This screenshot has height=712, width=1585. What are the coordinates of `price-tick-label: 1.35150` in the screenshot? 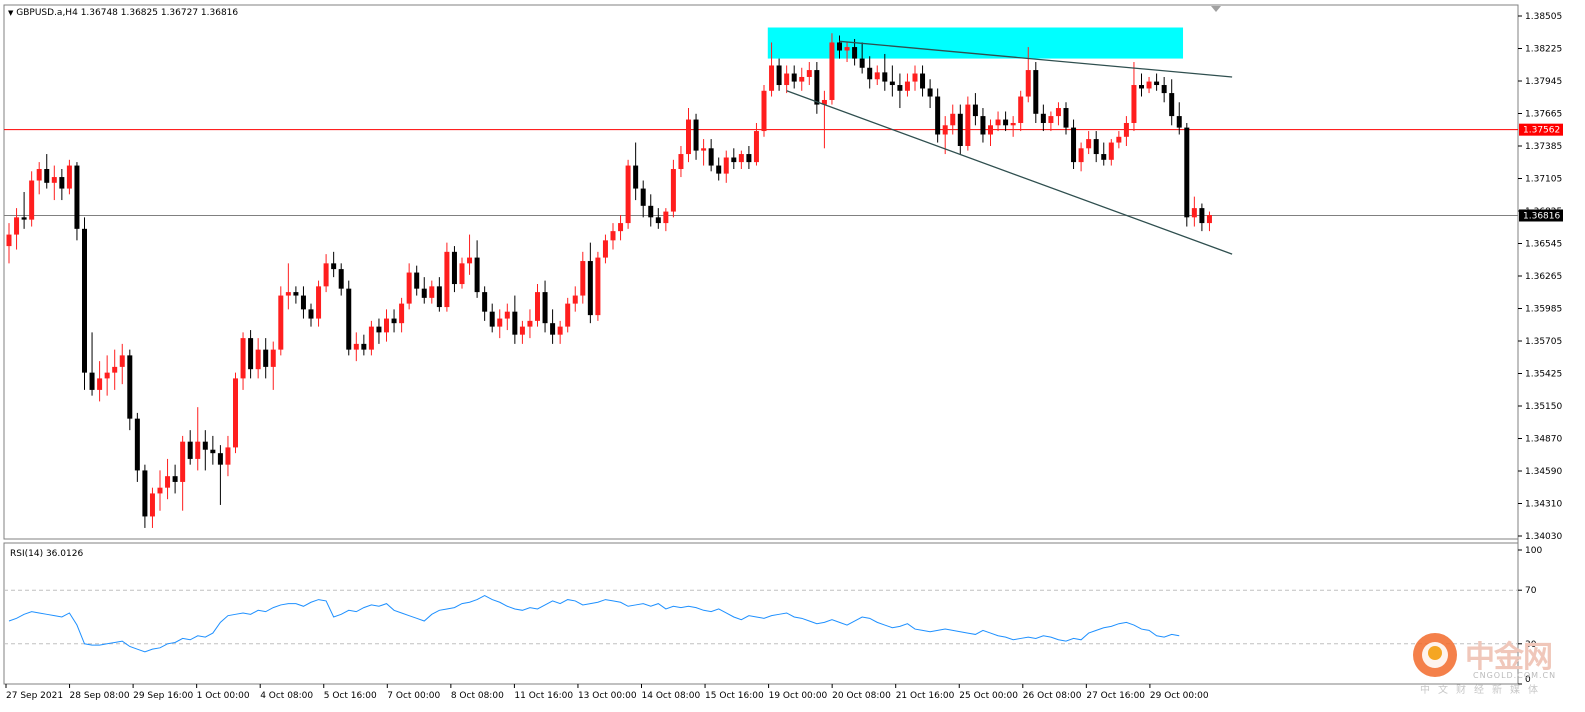 It's located at (1543, 407).